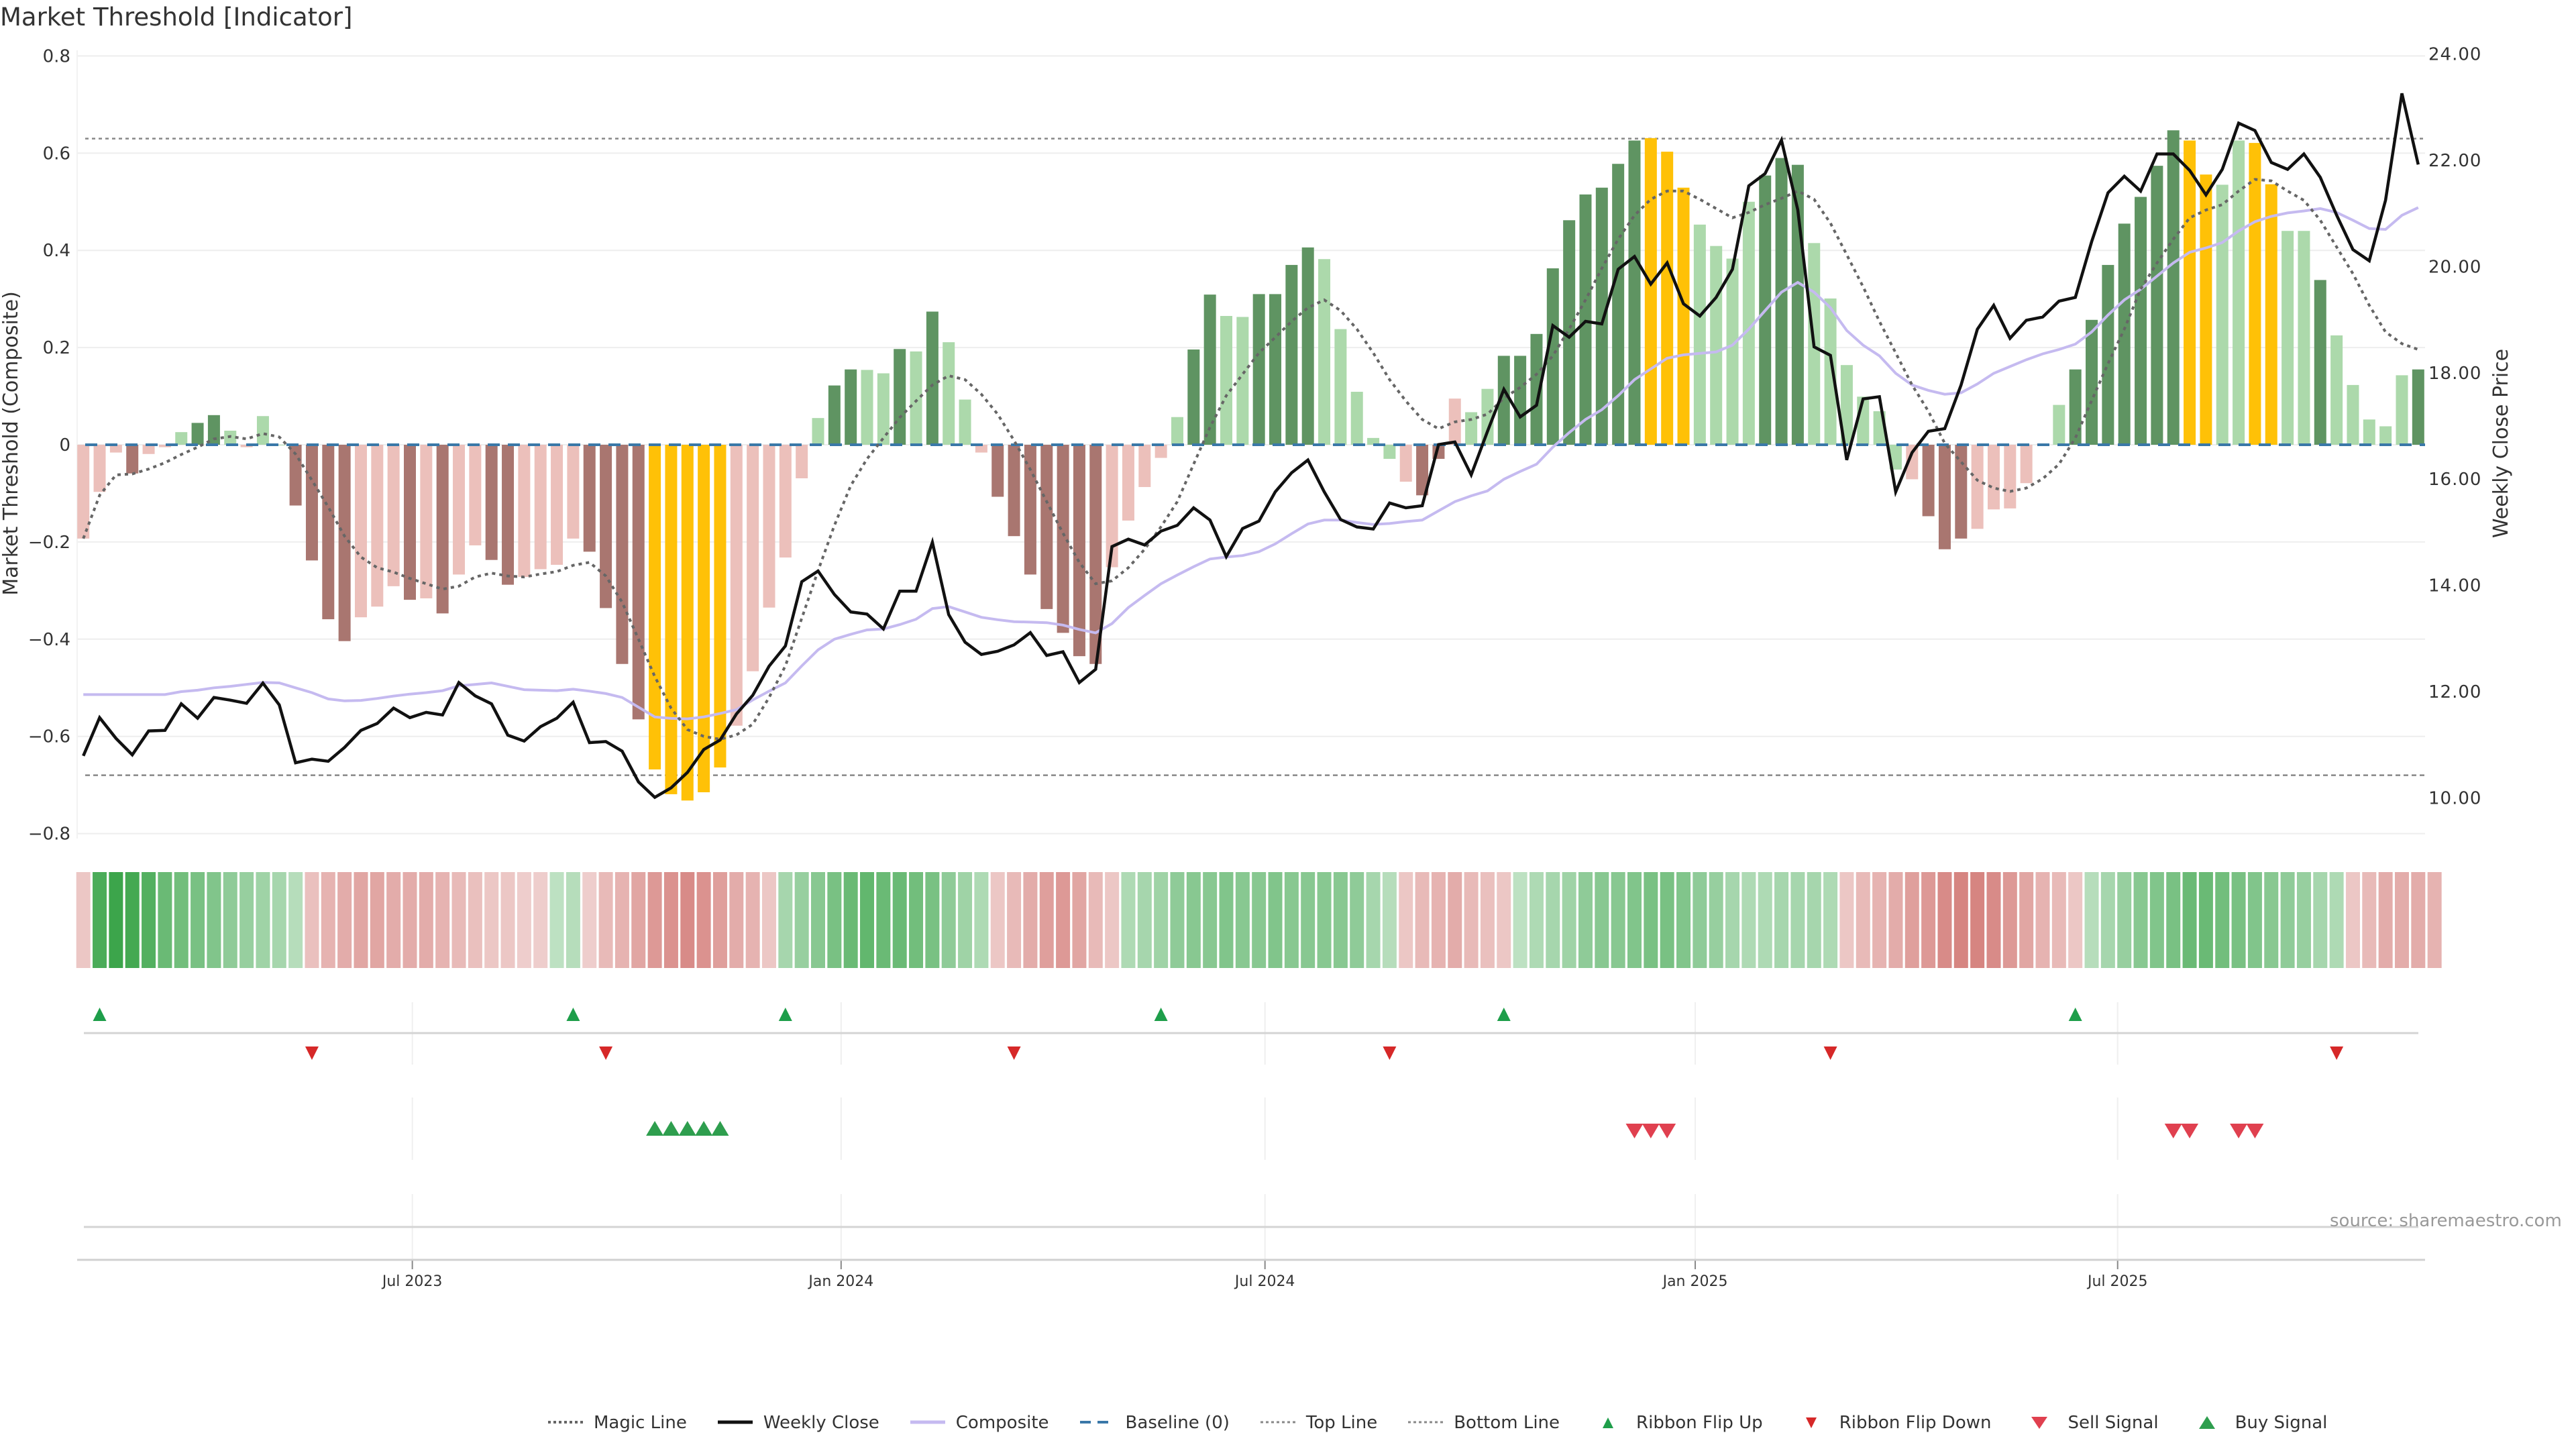 This screenshot has height=1449, width=2576. What do you see at coordinates (1676, 1423) in the screenshot?
I see `legend-item-flip-up: Ribbon Flip Up` at bounding box center [1676, 1423].